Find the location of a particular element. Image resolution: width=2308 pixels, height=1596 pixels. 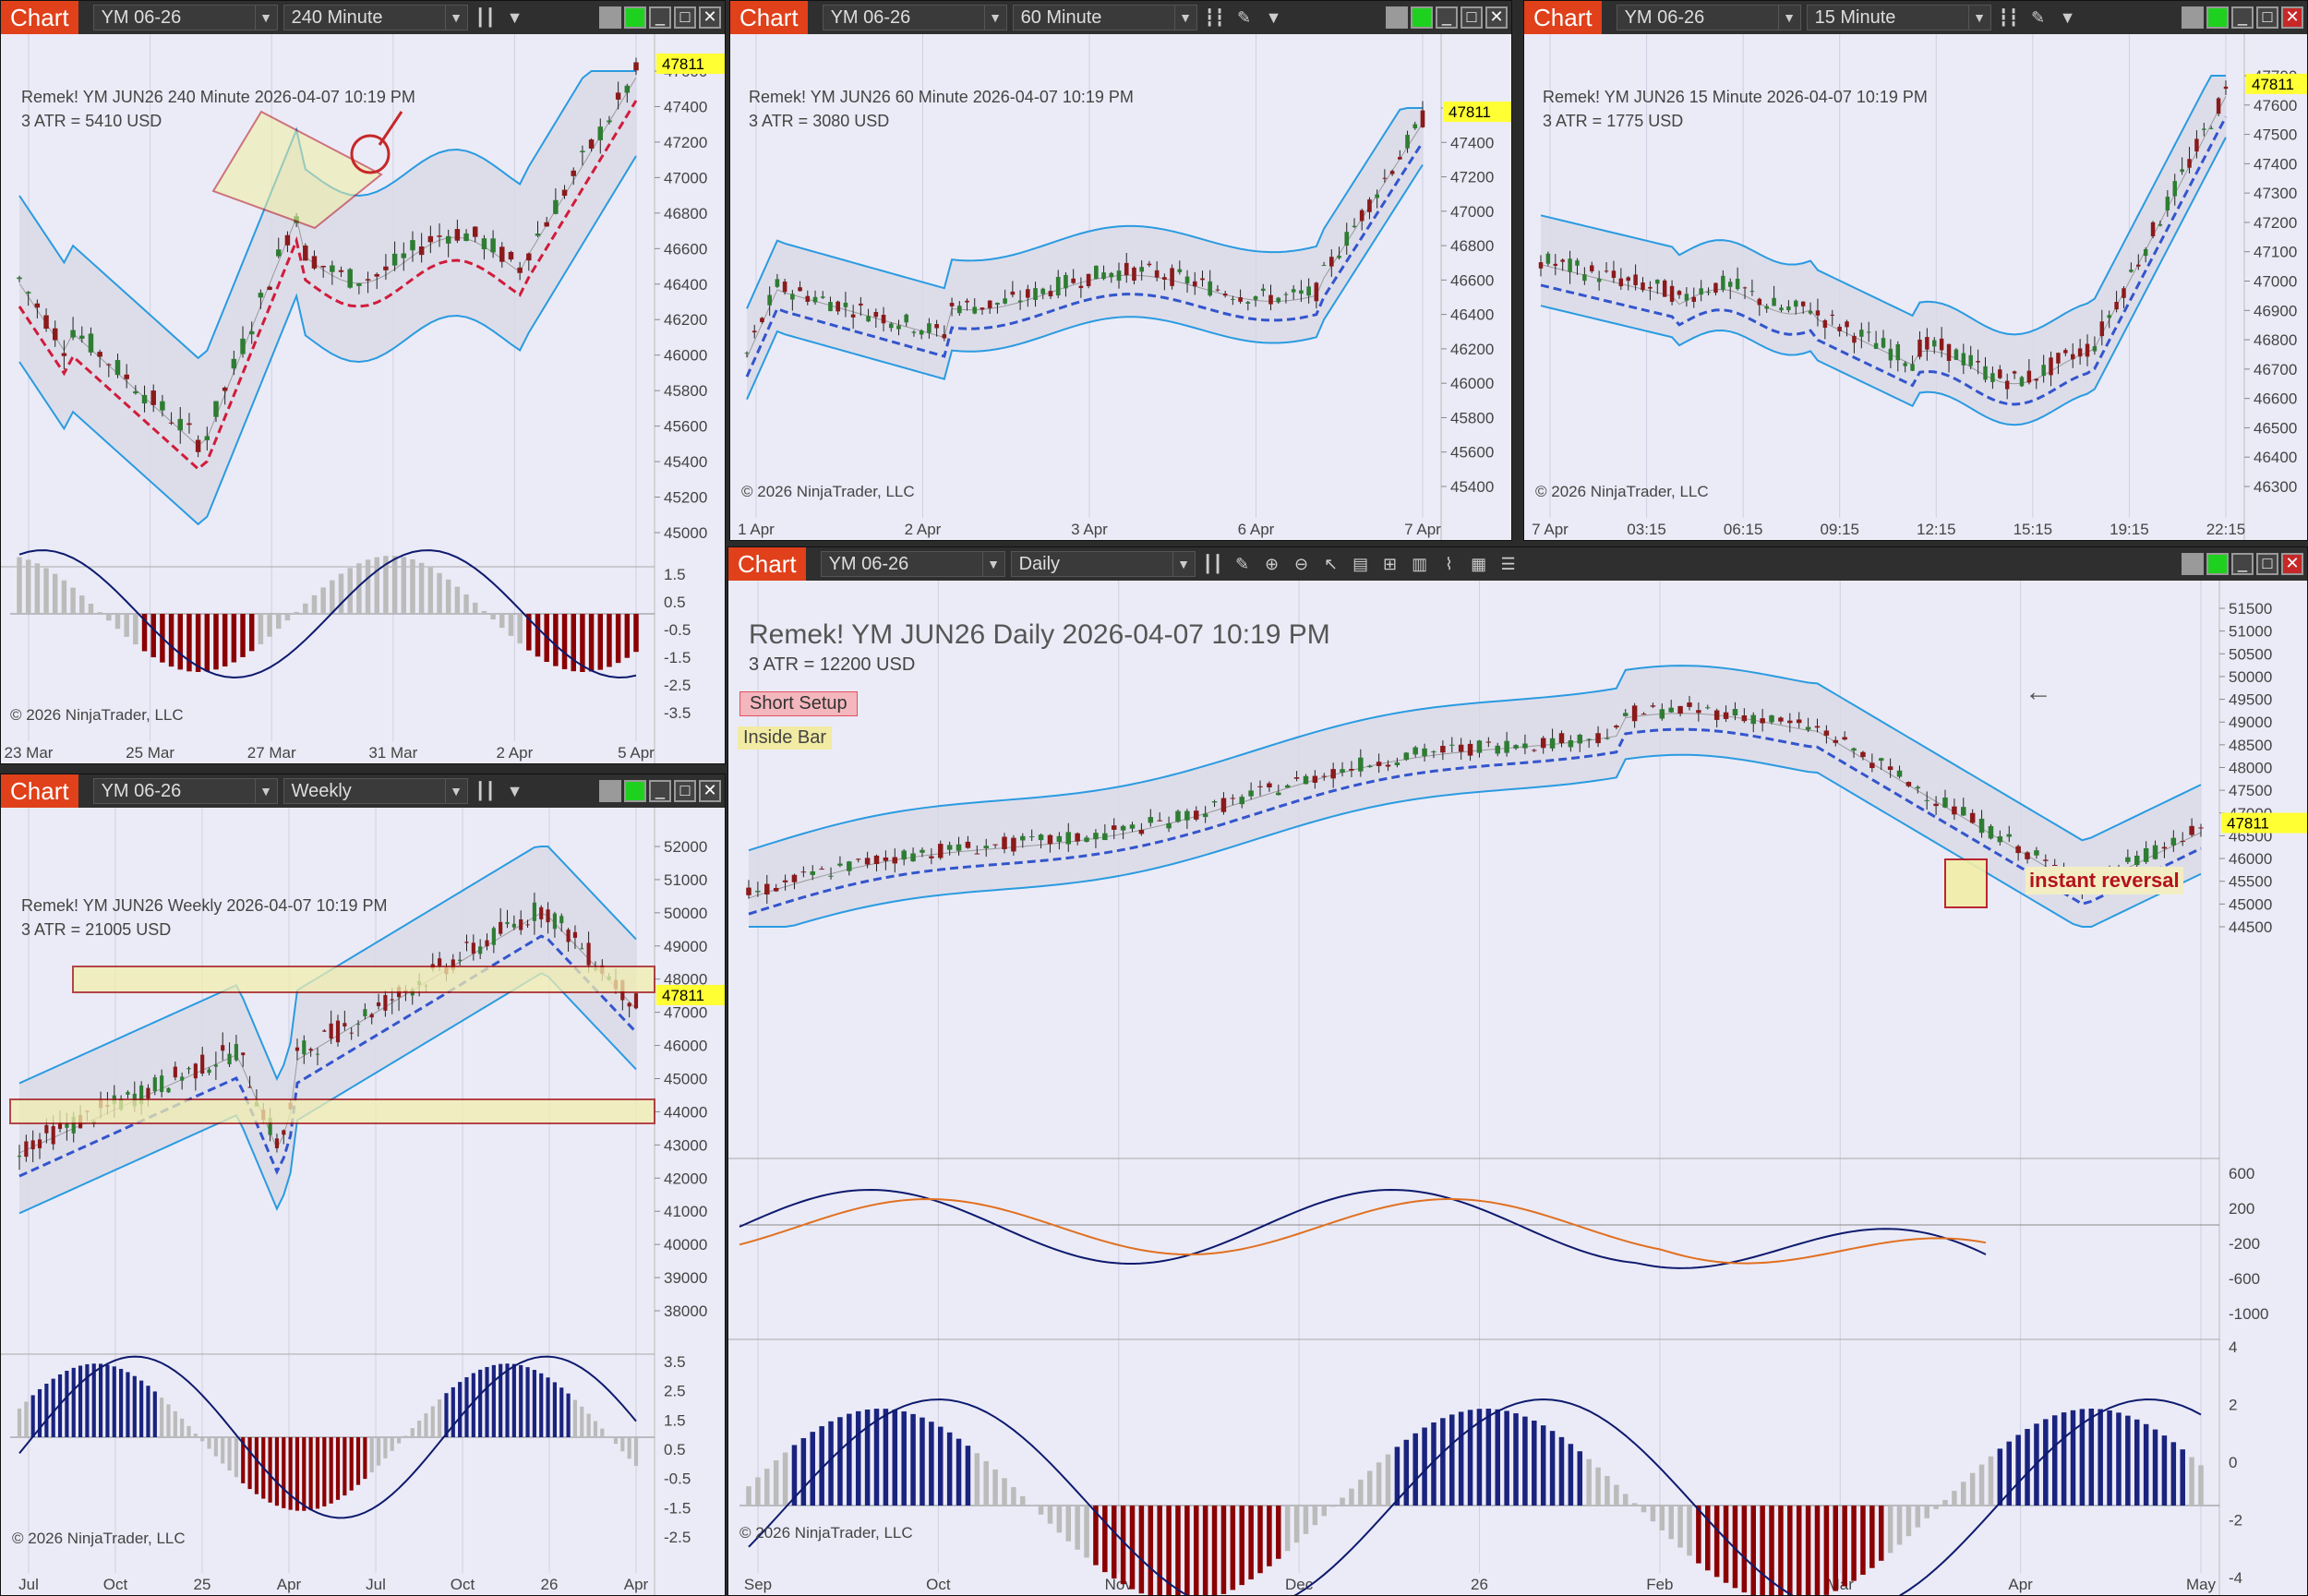

properties-icon: ⊞ is located at coordinates (1390, 564).